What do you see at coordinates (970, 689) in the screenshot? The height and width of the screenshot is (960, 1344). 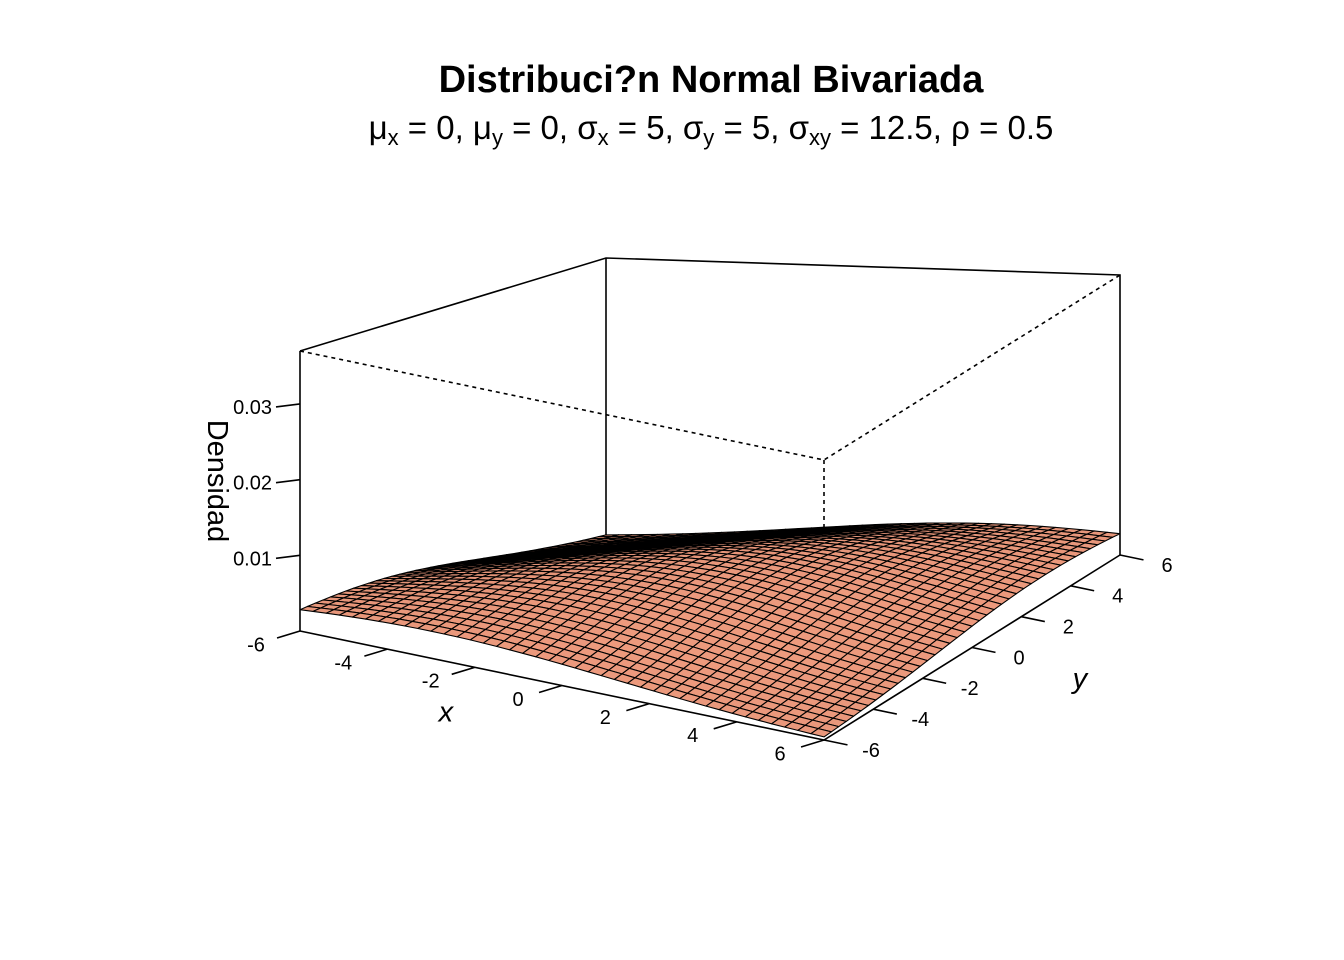 I see `y-tick-label: -2` at bounding box center [970, 689].